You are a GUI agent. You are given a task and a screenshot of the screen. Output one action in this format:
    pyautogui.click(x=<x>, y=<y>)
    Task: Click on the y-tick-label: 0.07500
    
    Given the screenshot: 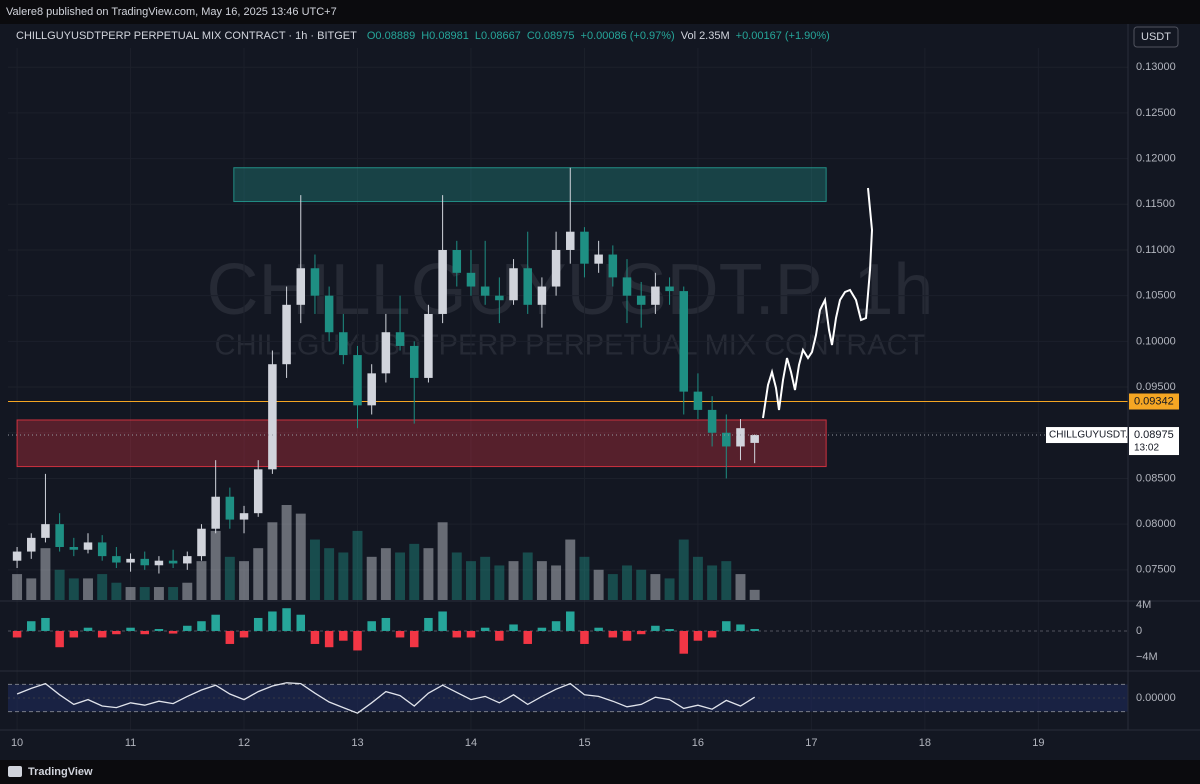 What is the action you would take?
    pyautogui.click(x=1156, y=570)
    